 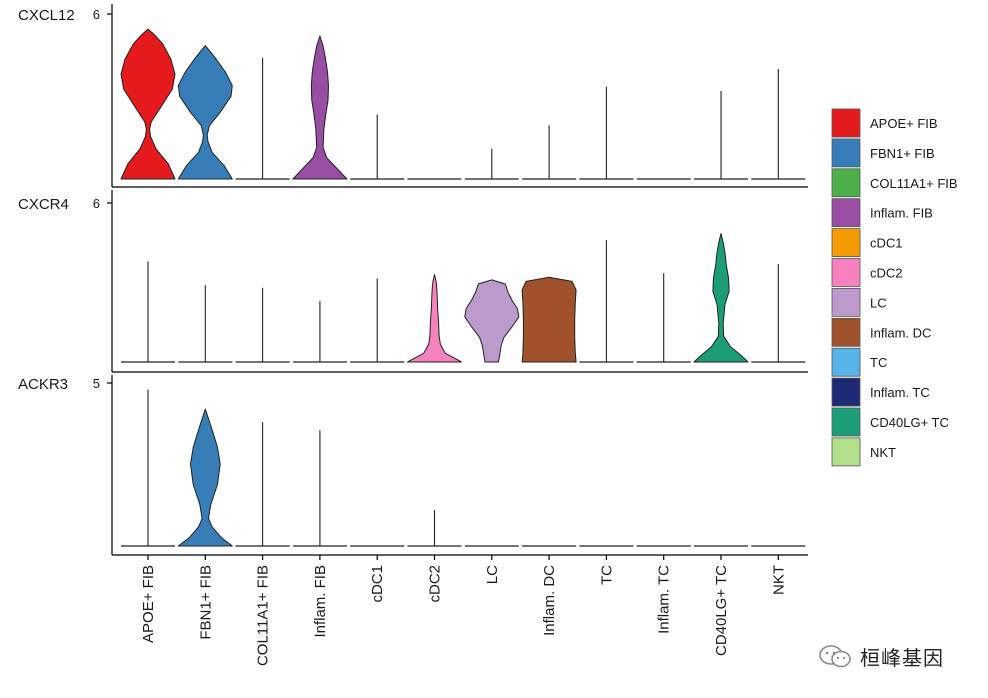 I want to click on x-tick-label: COL11A1+ FIB, so click(x=263, y=615).